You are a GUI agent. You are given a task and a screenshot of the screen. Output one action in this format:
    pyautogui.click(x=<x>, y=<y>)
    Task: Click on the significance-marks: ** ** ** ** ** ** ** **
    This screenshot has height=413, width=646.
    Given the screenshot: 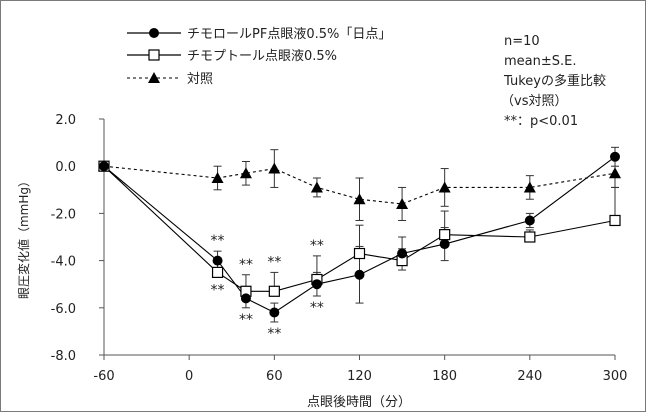 What is the action you would take?
    pyautogui.click(x=267, y=287)
    